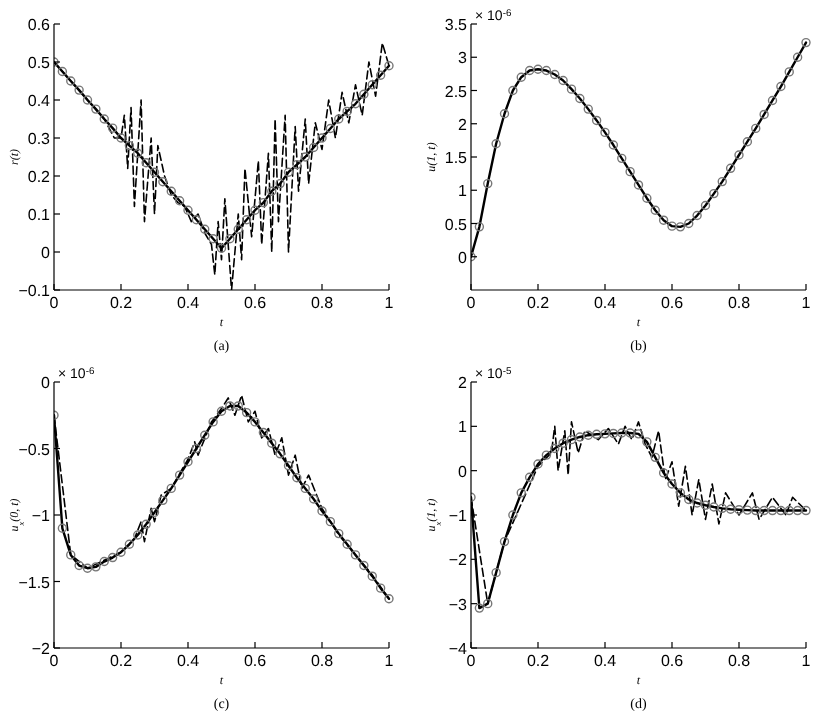 The image size is (834, 716). I want to click on y-tick-label: −0.5, so click(35, 449).